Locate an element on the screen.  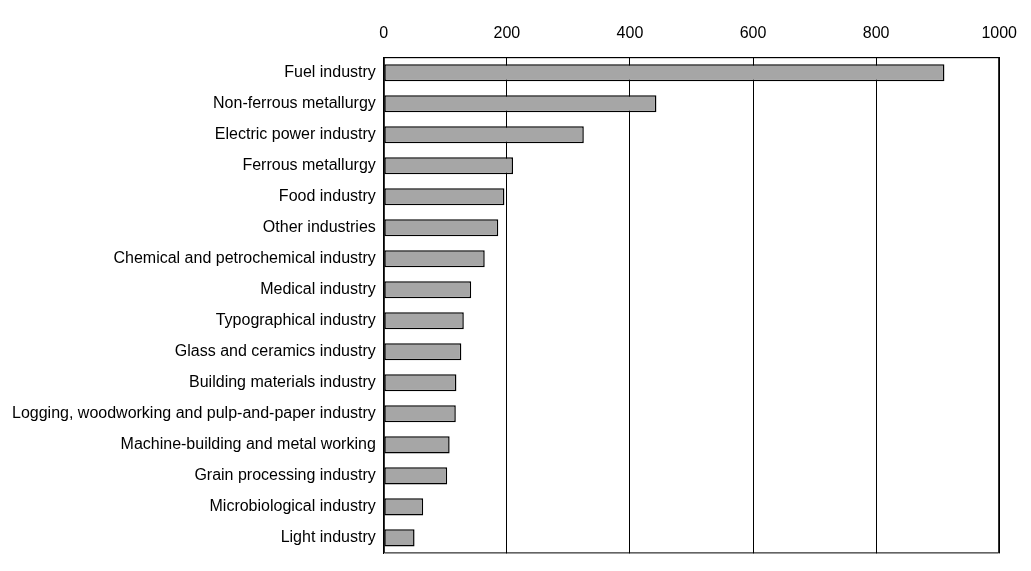
y-tick-label: Light industry is located at coordinates (328, 537).